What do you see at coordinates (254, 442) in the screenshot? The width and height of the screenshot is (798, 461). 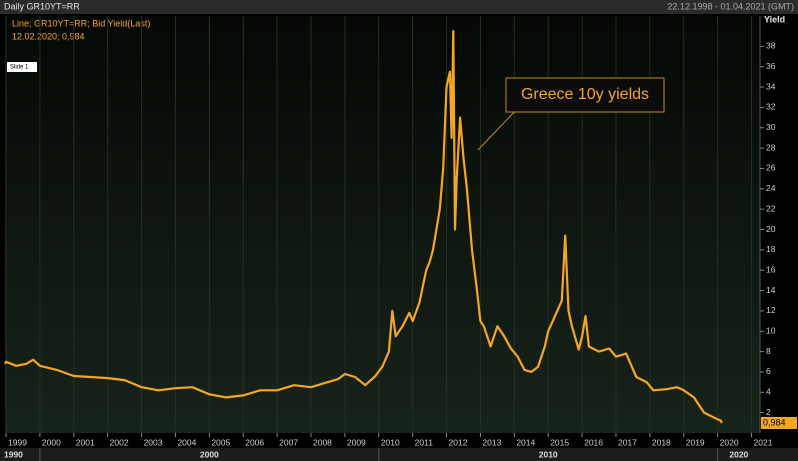 I see `x-tick-label: 2006` at bounding box center [254, 442].